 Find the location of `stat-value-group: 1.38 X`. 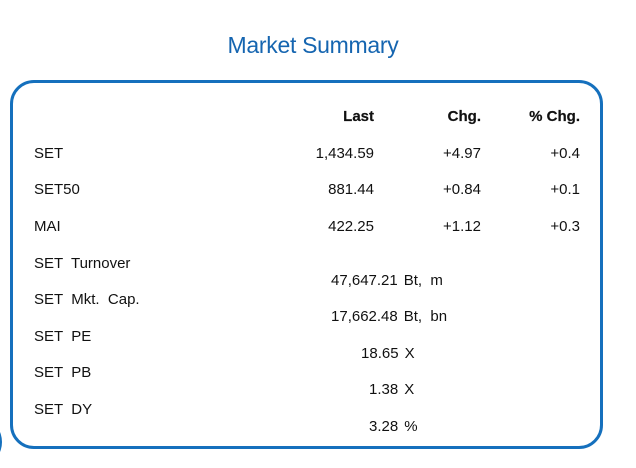

stat-value-group: 1.38 X is located at coordinates (379, 389).